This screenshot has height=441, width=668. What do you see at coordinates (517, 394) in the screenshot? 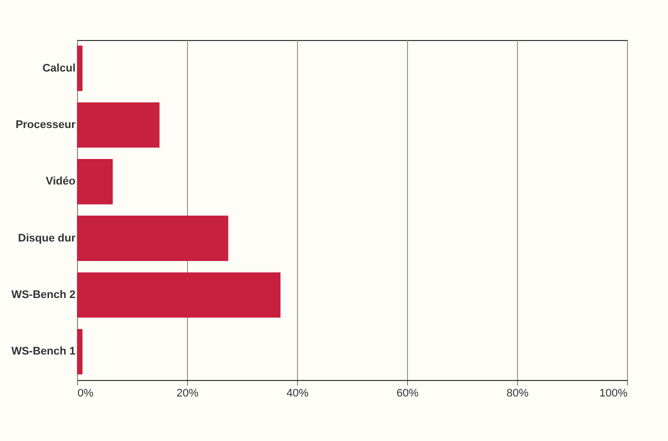
I see `x-tick-label: 80%` at bounding box center [517, 394].